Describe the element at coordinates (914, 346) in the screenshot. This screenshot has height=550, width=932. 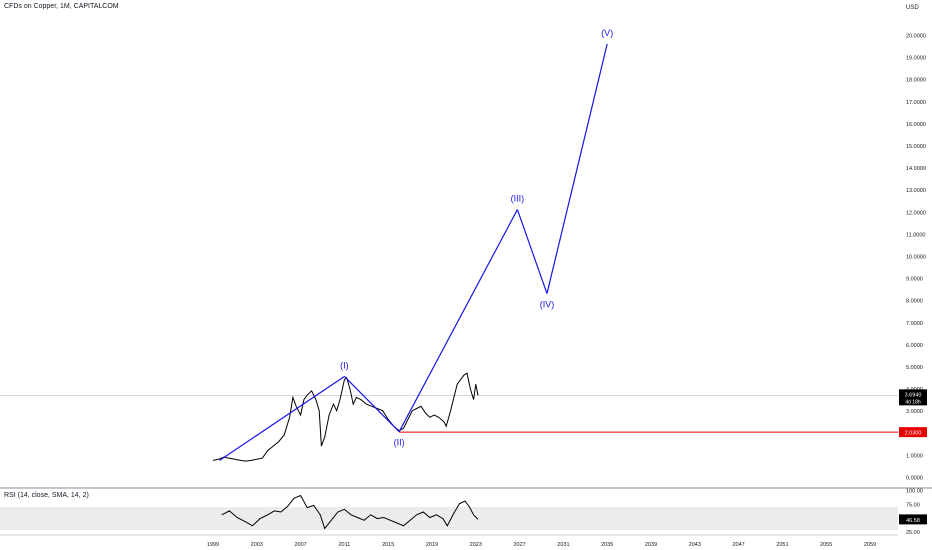
I see `price-tick-label: 6.0000` at that location.